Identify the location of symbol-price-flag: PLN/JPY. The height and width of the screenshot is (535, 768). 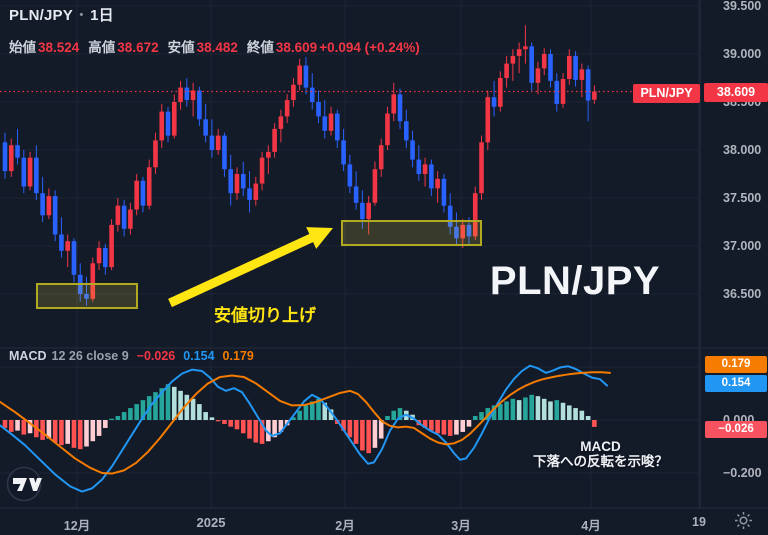
(666, 93).